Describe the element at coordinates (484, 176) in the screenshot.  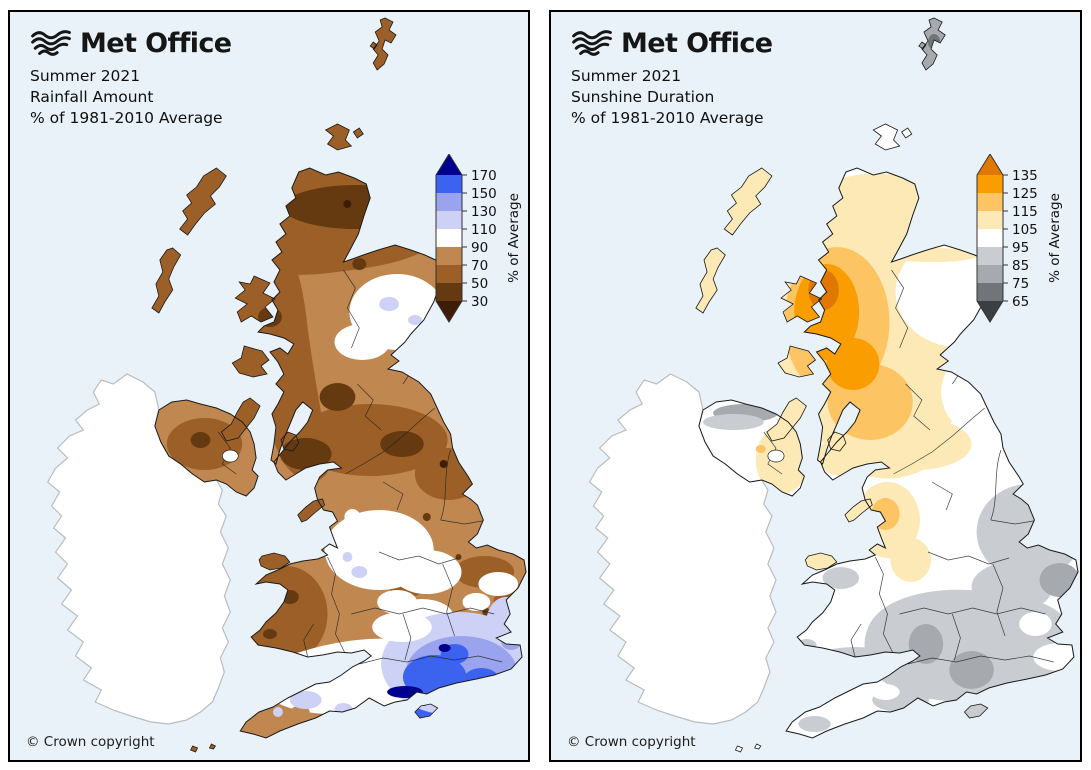
I see `colorbar-tick-label: 170` at that location.